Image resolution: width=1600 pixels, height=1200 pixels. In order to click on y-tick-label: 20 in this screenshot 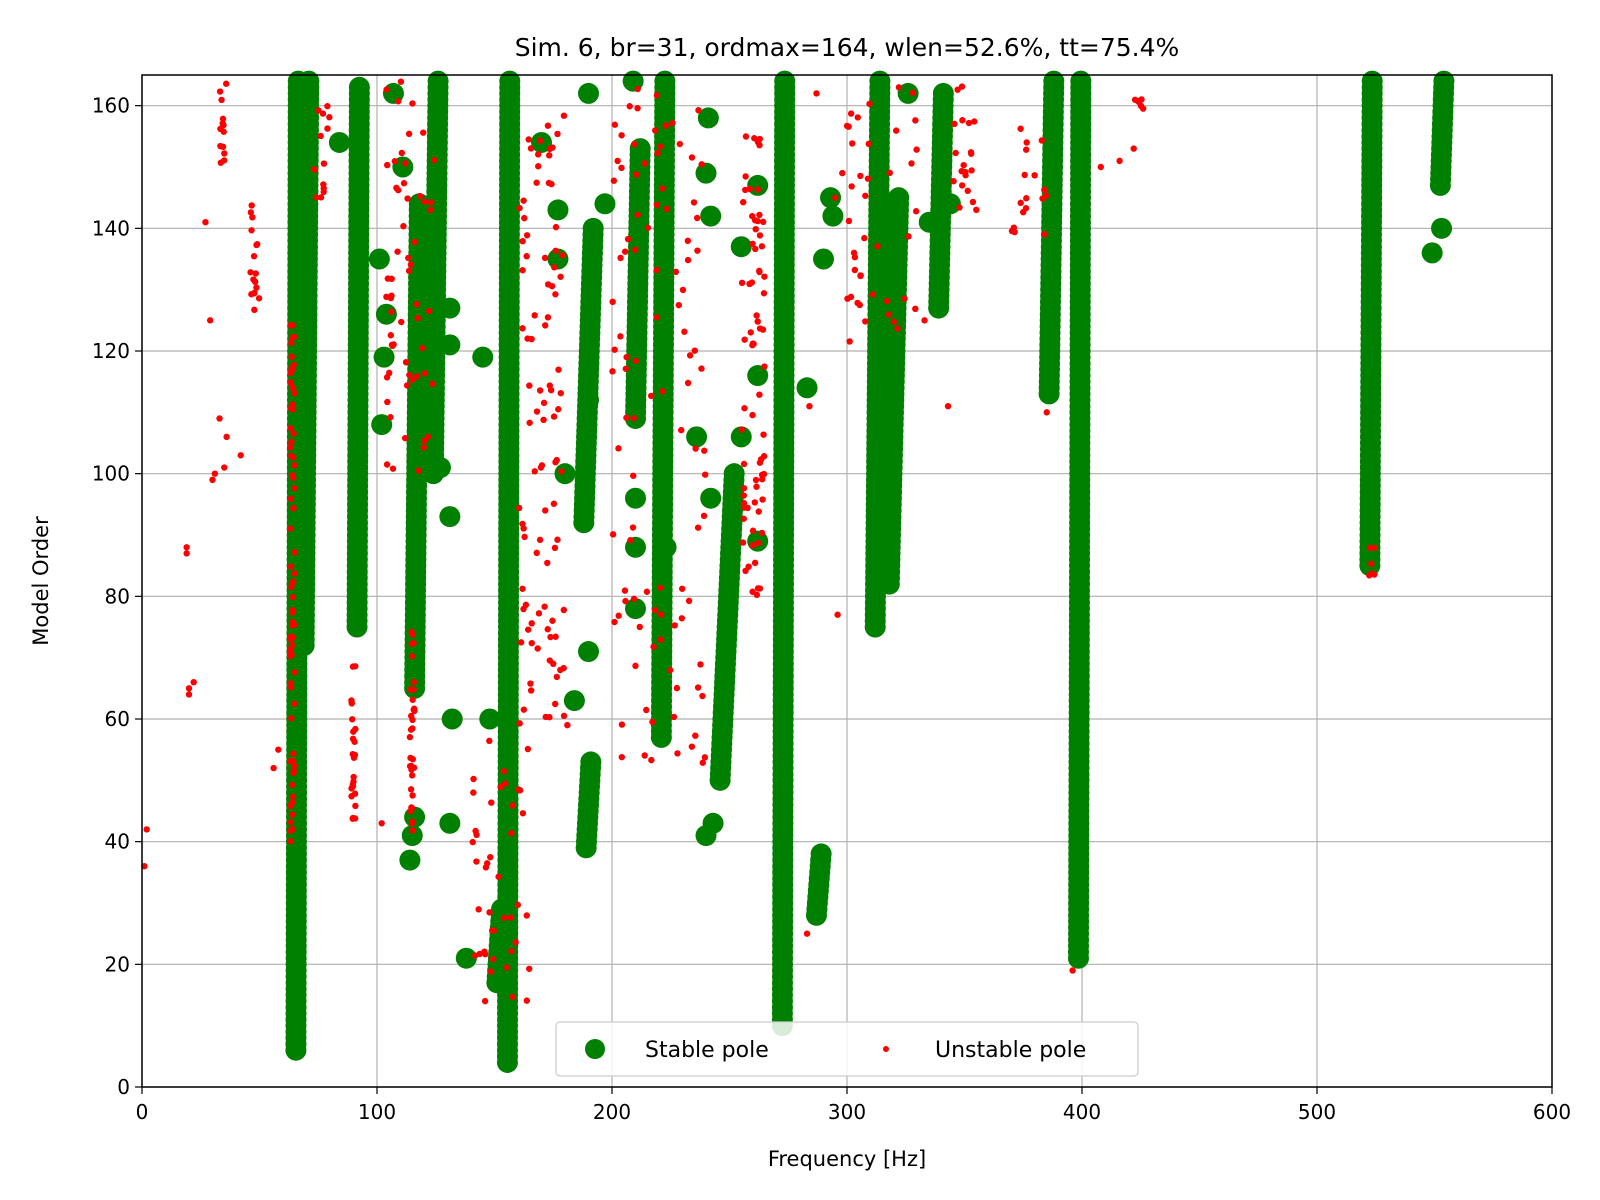, I will do `click(117, 964)`.